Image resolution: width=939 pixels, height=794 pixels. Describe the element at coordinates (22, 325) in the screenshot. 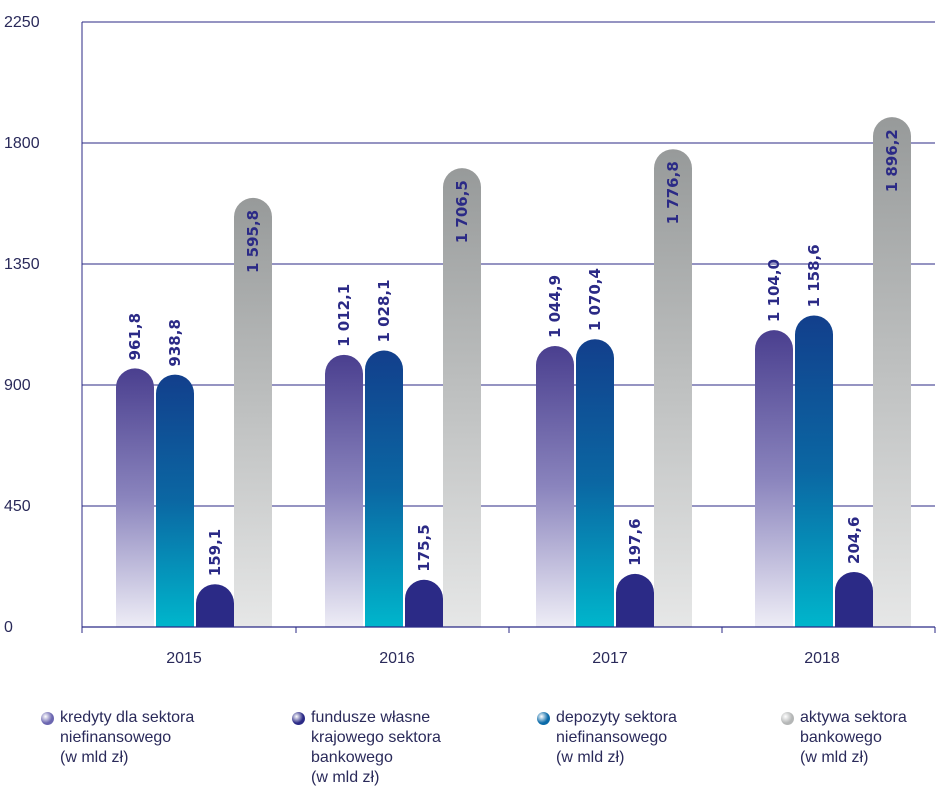

I see `y-axis-labels: 0 450 900 1350 1800 2250` at that location.